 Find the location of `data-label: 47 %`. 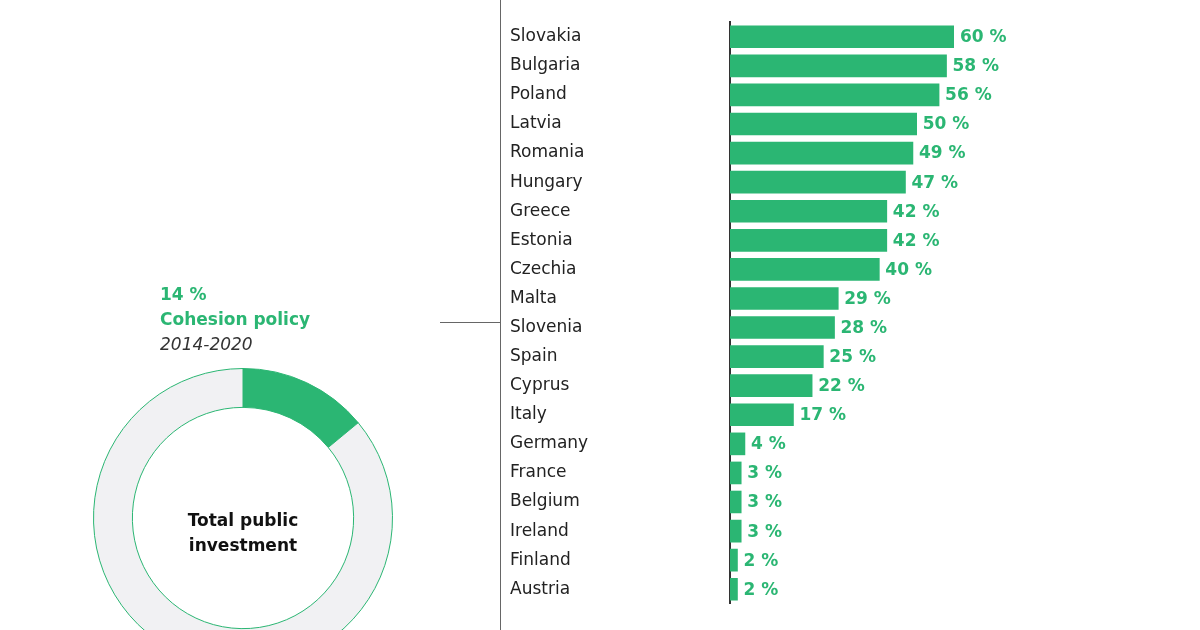

data-label: 47 % is located at coordinates (935, 181).